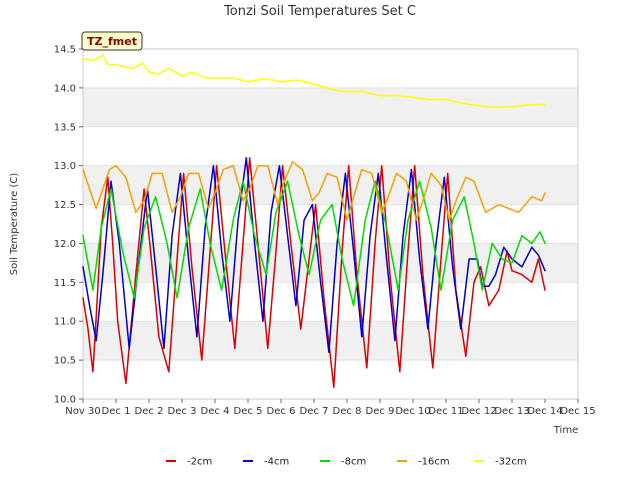 The width and height of the screenshot is (640, 480). What do you see at coordinates (577, 411) in the screenshot?
I see `x-tick-label: Dec 15` at bounding box center [577, 411].